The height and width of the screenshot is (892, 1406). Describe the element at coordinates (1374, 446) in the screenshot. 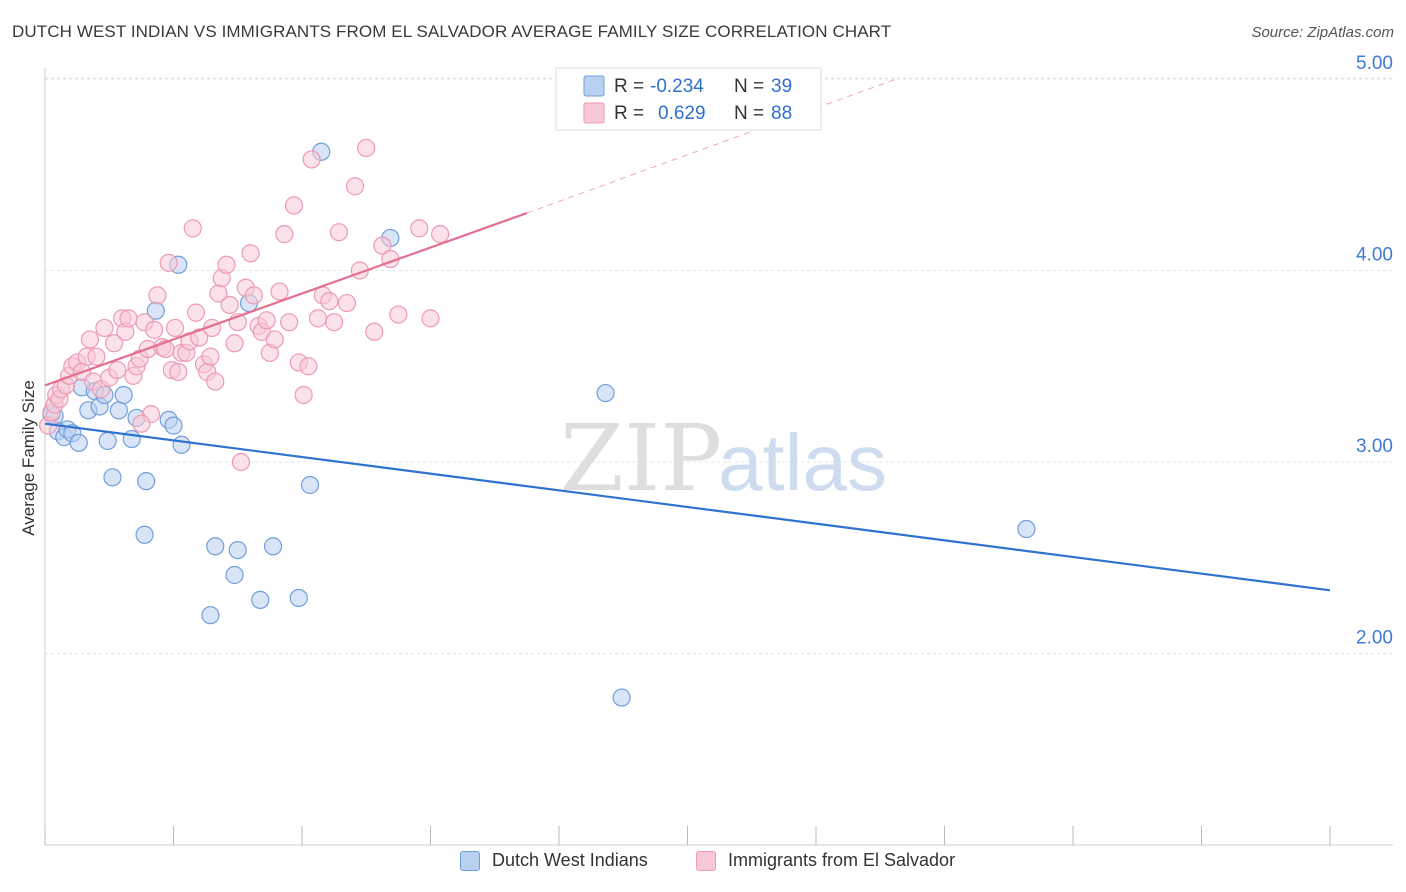

I see `y-tick-label-1: 3.00` at that location.